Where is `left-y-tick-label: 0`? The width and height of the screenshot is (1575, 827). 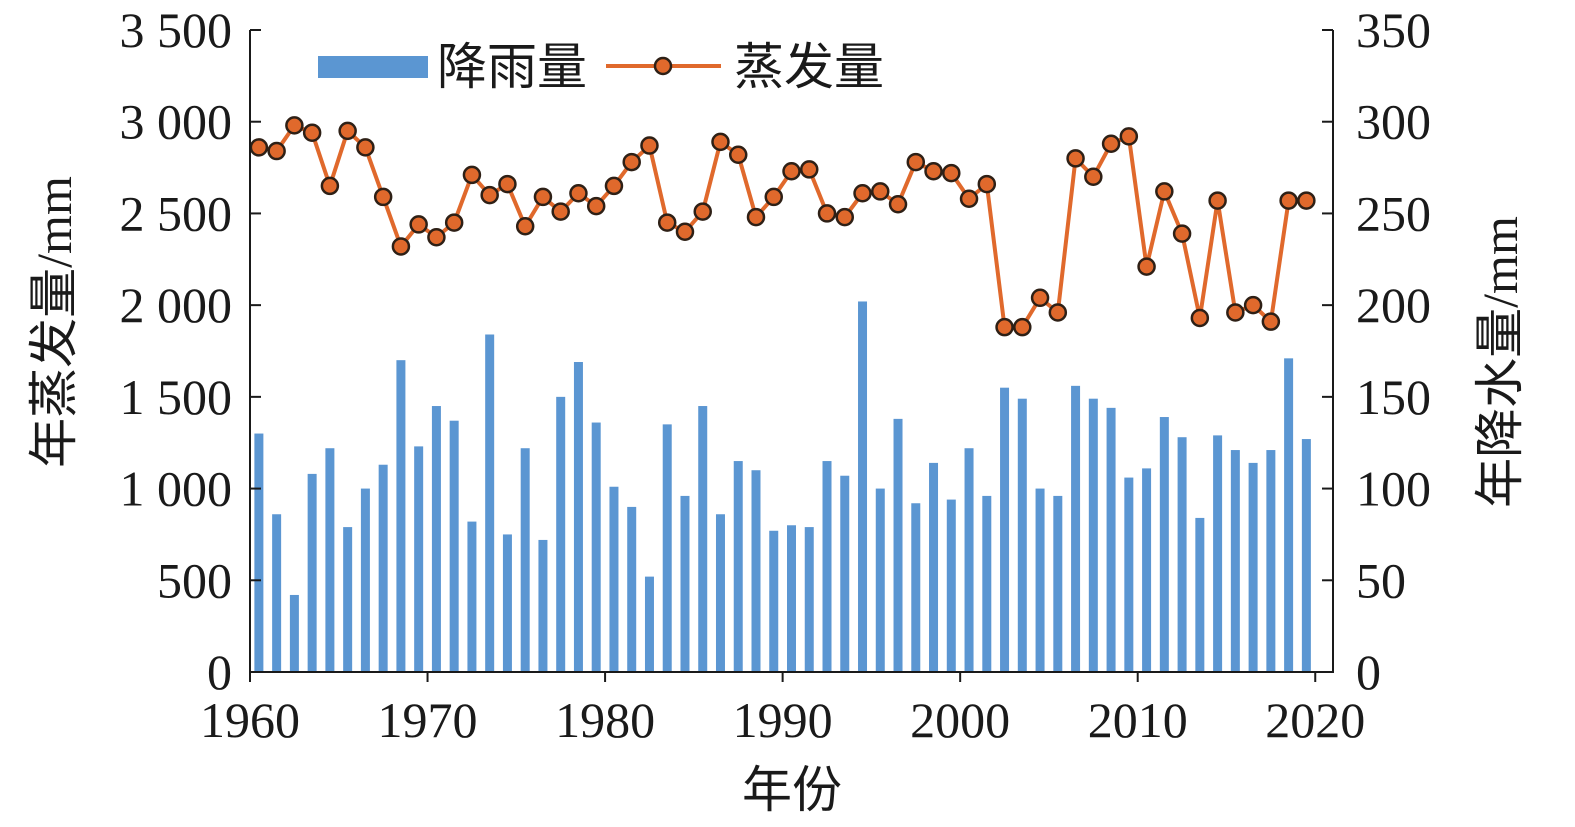 left-y-tick-label: 0 is located at coordinates (219, 672).